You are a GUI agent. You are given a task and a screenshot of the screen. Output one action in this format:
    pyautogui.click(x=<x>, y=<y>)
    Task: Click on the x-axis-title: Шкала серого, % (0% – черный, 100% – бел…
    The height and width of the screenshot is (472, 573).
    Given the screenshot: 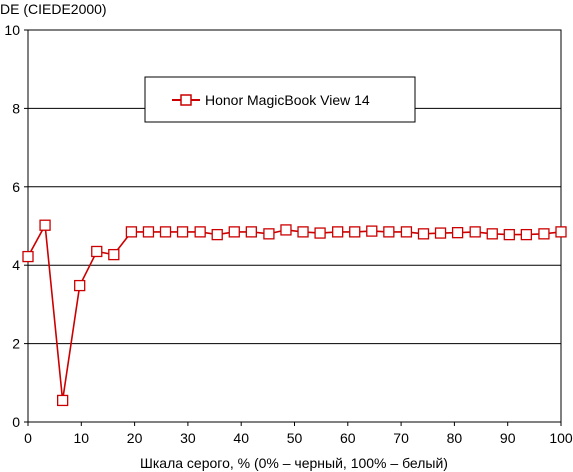 What is the action you would take?
    pyautogui.click(x=294, y=463)
    